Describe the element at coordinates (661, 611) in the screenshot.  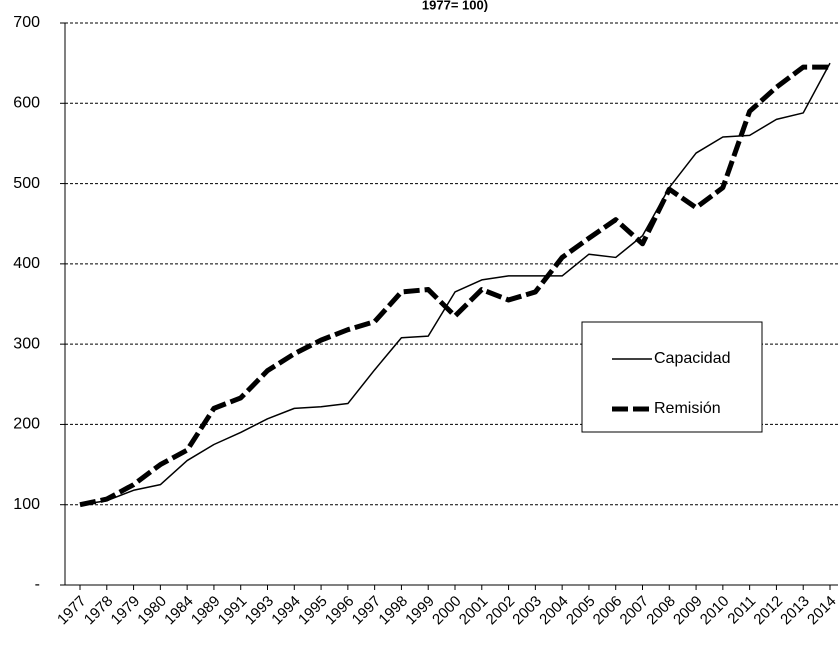
I see `x-tick-label: 2008` at that location.